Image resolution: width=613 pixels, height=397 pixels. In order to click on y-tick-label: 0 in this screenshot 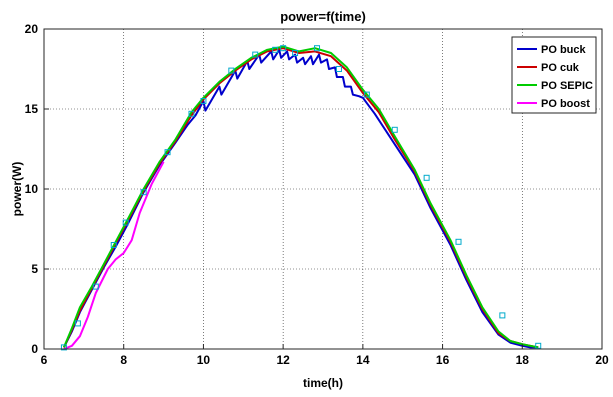, I will do `click(34, 349)`.